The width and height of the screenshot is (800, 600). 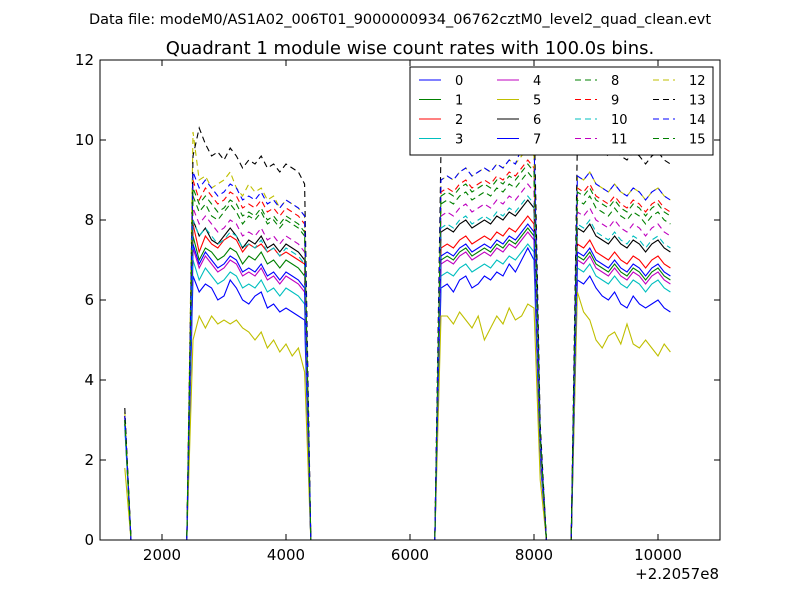 I want to click on legend-label-9: 9, so click(x=615, y=101).